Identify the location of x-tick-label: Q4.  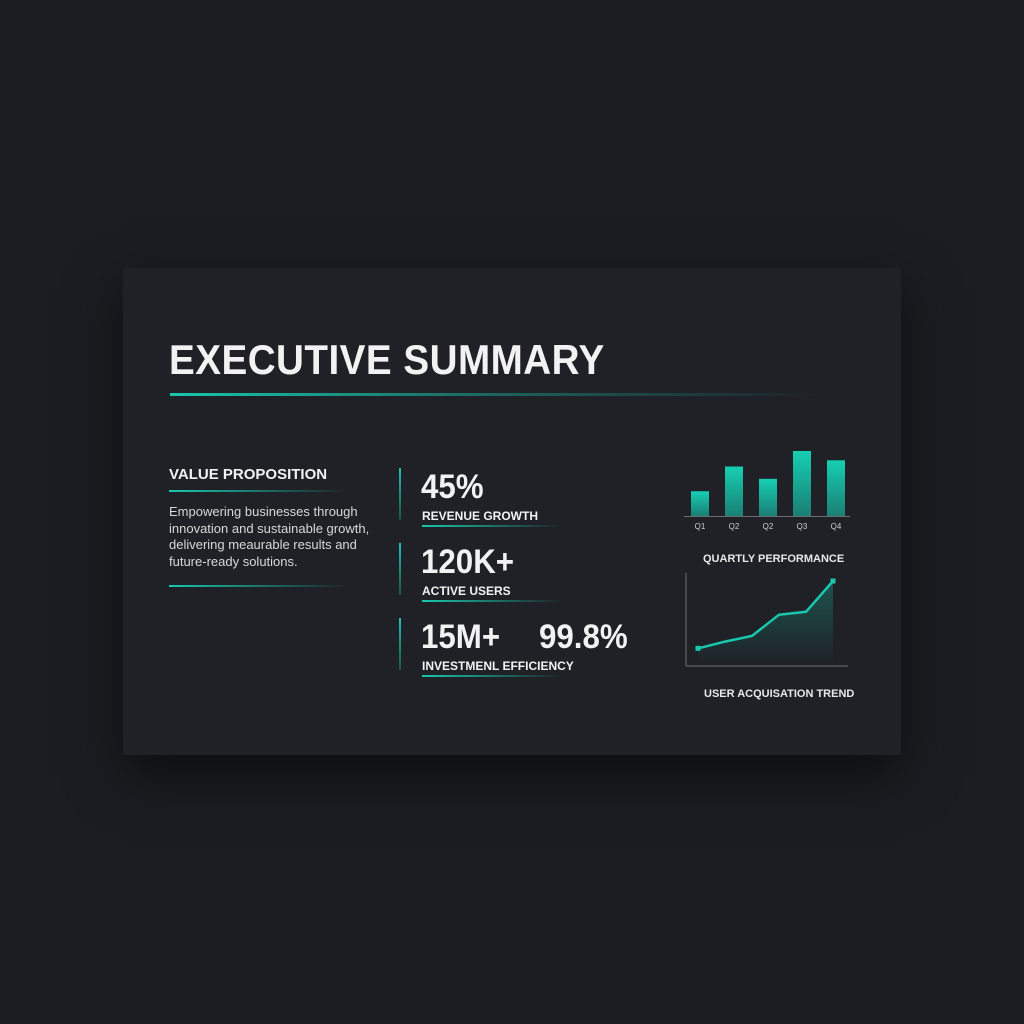
(836, 526).